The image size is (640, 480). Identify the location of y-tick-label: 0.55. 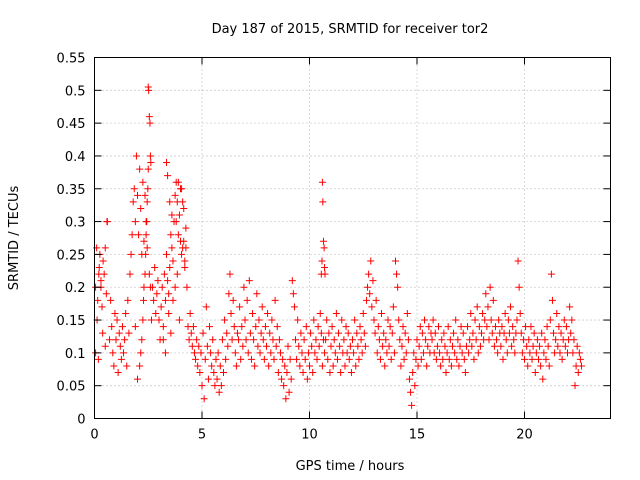
(71, 59).